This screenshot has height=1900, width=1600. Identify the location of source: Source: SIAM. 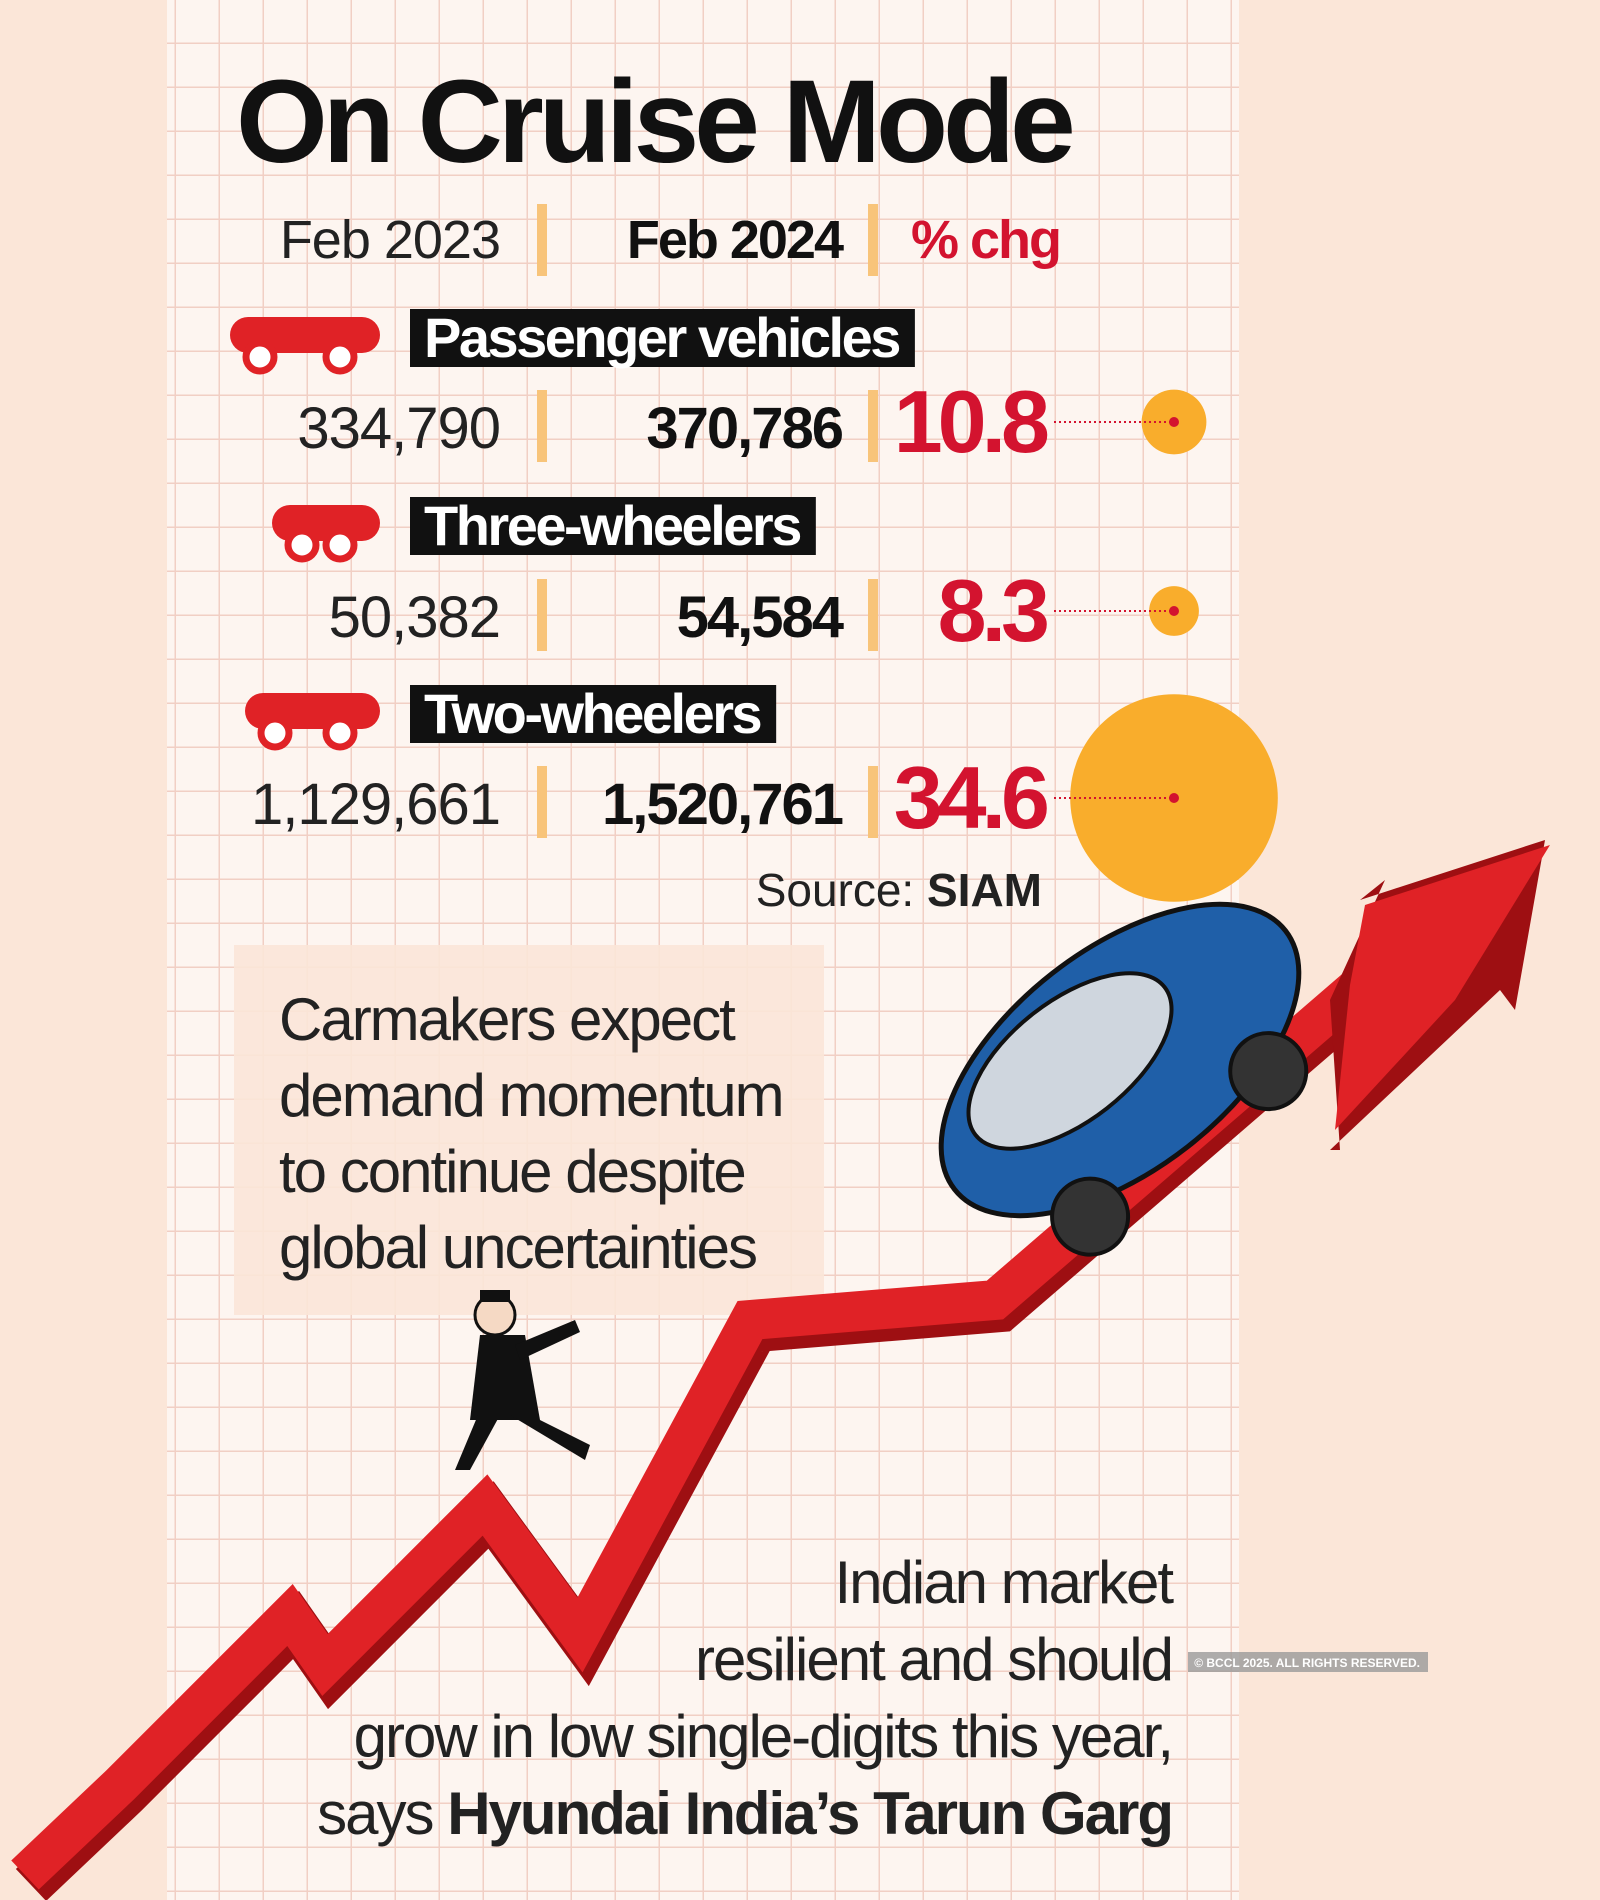
(899, 890).